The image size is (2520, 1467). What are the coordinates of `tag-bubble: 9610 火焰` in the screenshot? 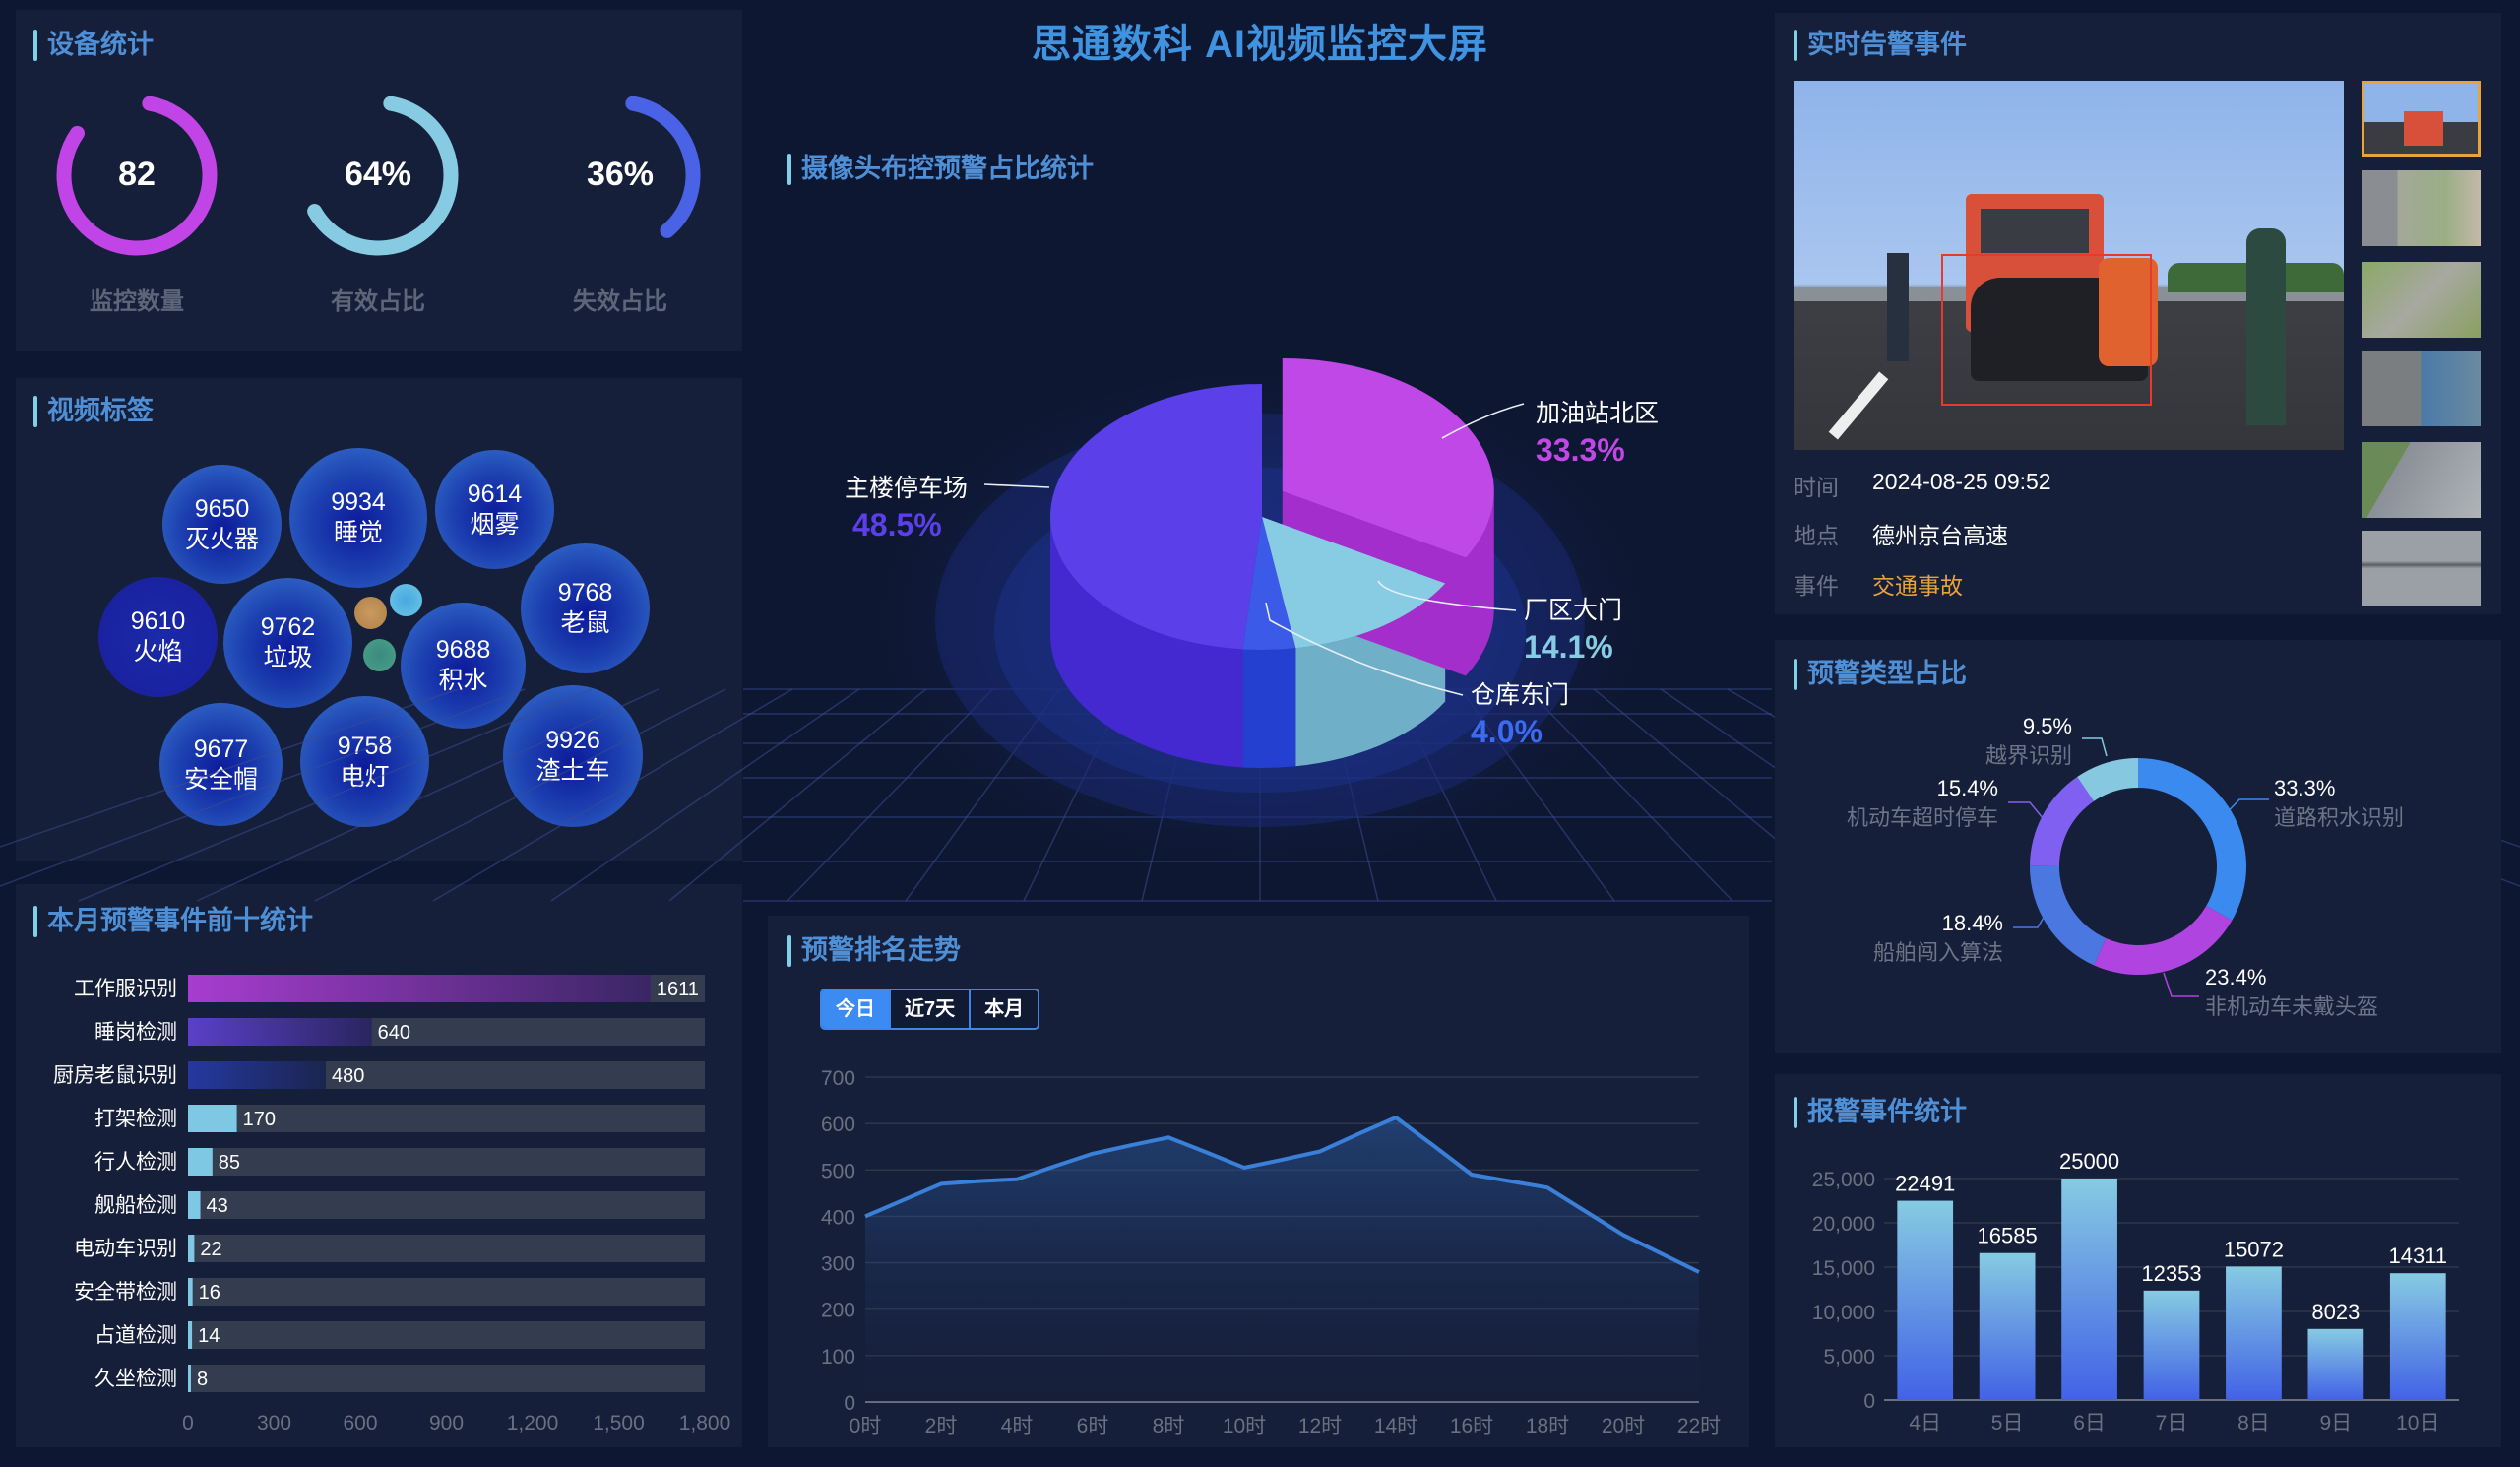 It's located at (158, 637).